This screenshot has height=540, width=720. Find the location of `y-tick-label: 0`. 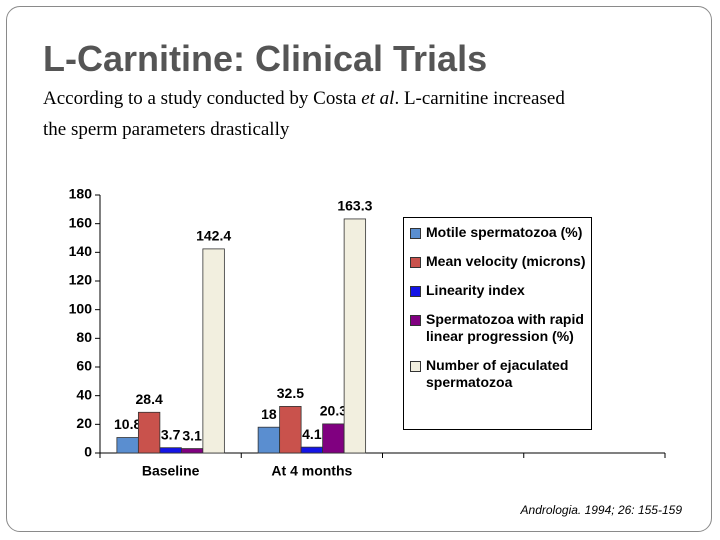

y-tick-label: 0 is located at coordinates (88, 452).